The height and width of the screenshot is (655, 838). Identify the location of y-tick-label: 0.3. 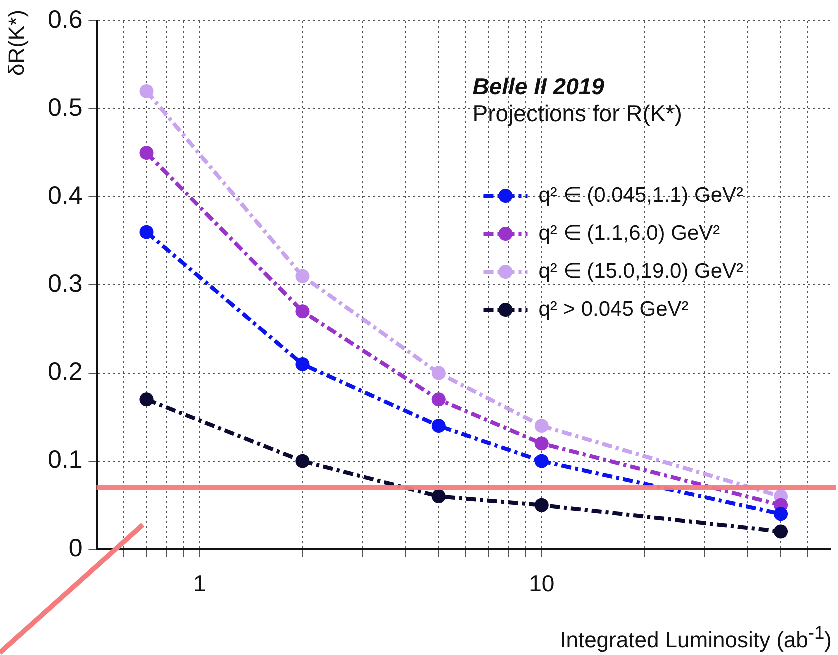
(65, 284).